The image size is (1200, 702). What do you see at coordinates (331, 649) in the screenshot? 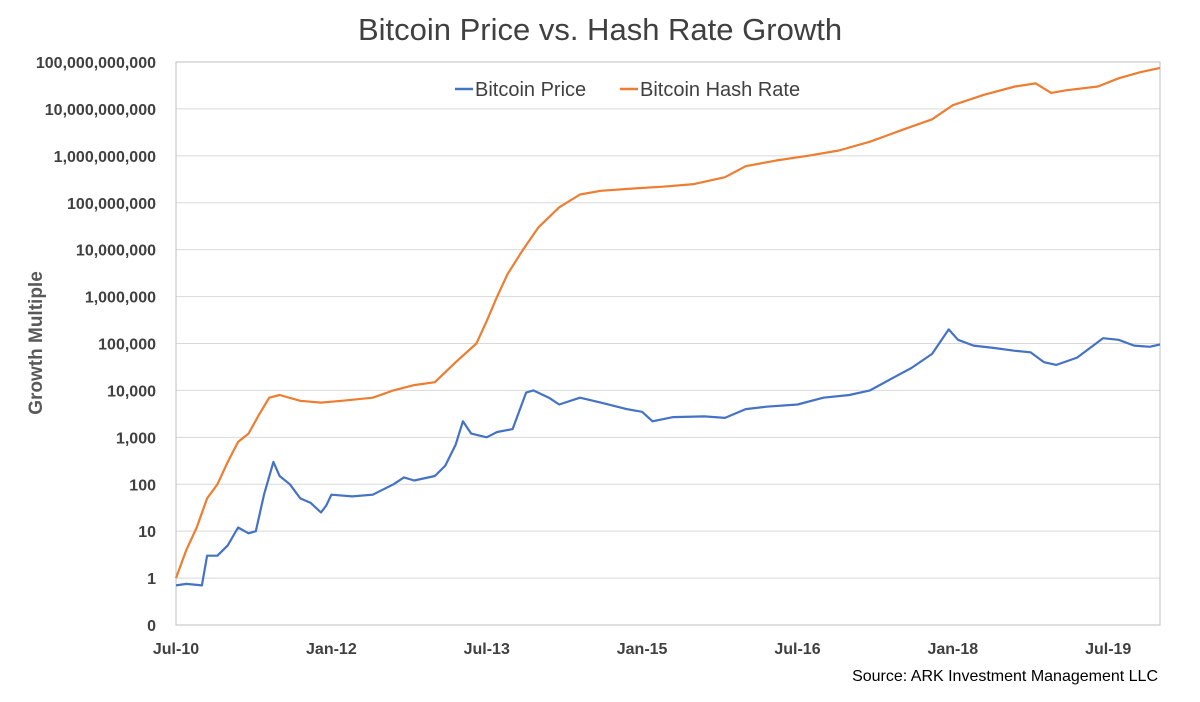
I see `x-tick-label: Jan-12` at bounding box center [331, 649].